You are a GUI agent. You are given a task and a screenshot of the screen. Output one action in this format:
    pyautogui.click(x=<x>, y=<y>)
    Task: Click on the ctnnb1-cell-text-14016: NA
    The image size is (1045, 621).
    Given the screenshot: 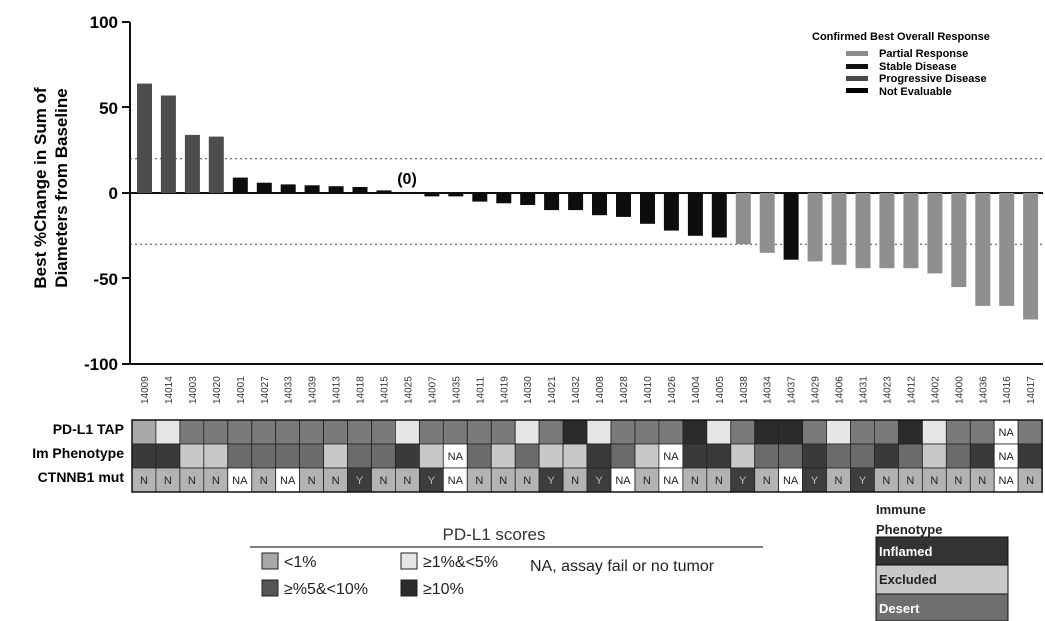 What is the action you would take?
    pyautogui.click(x=1007, y=481)
    